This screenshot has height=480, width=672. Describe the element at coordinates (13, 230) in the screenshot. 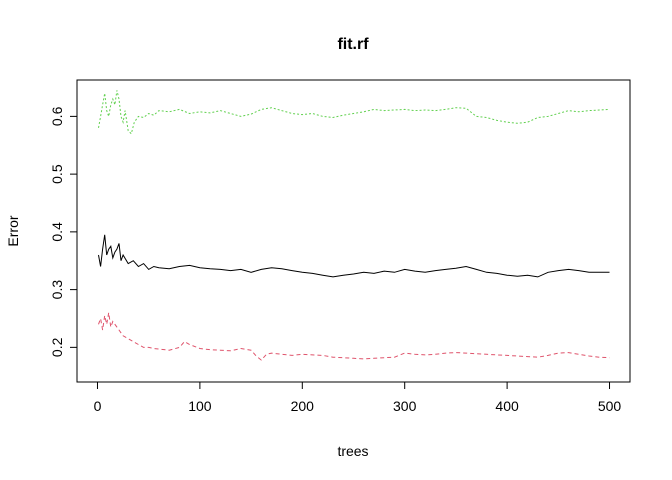

I see `y-axis-label: Error` at that location.